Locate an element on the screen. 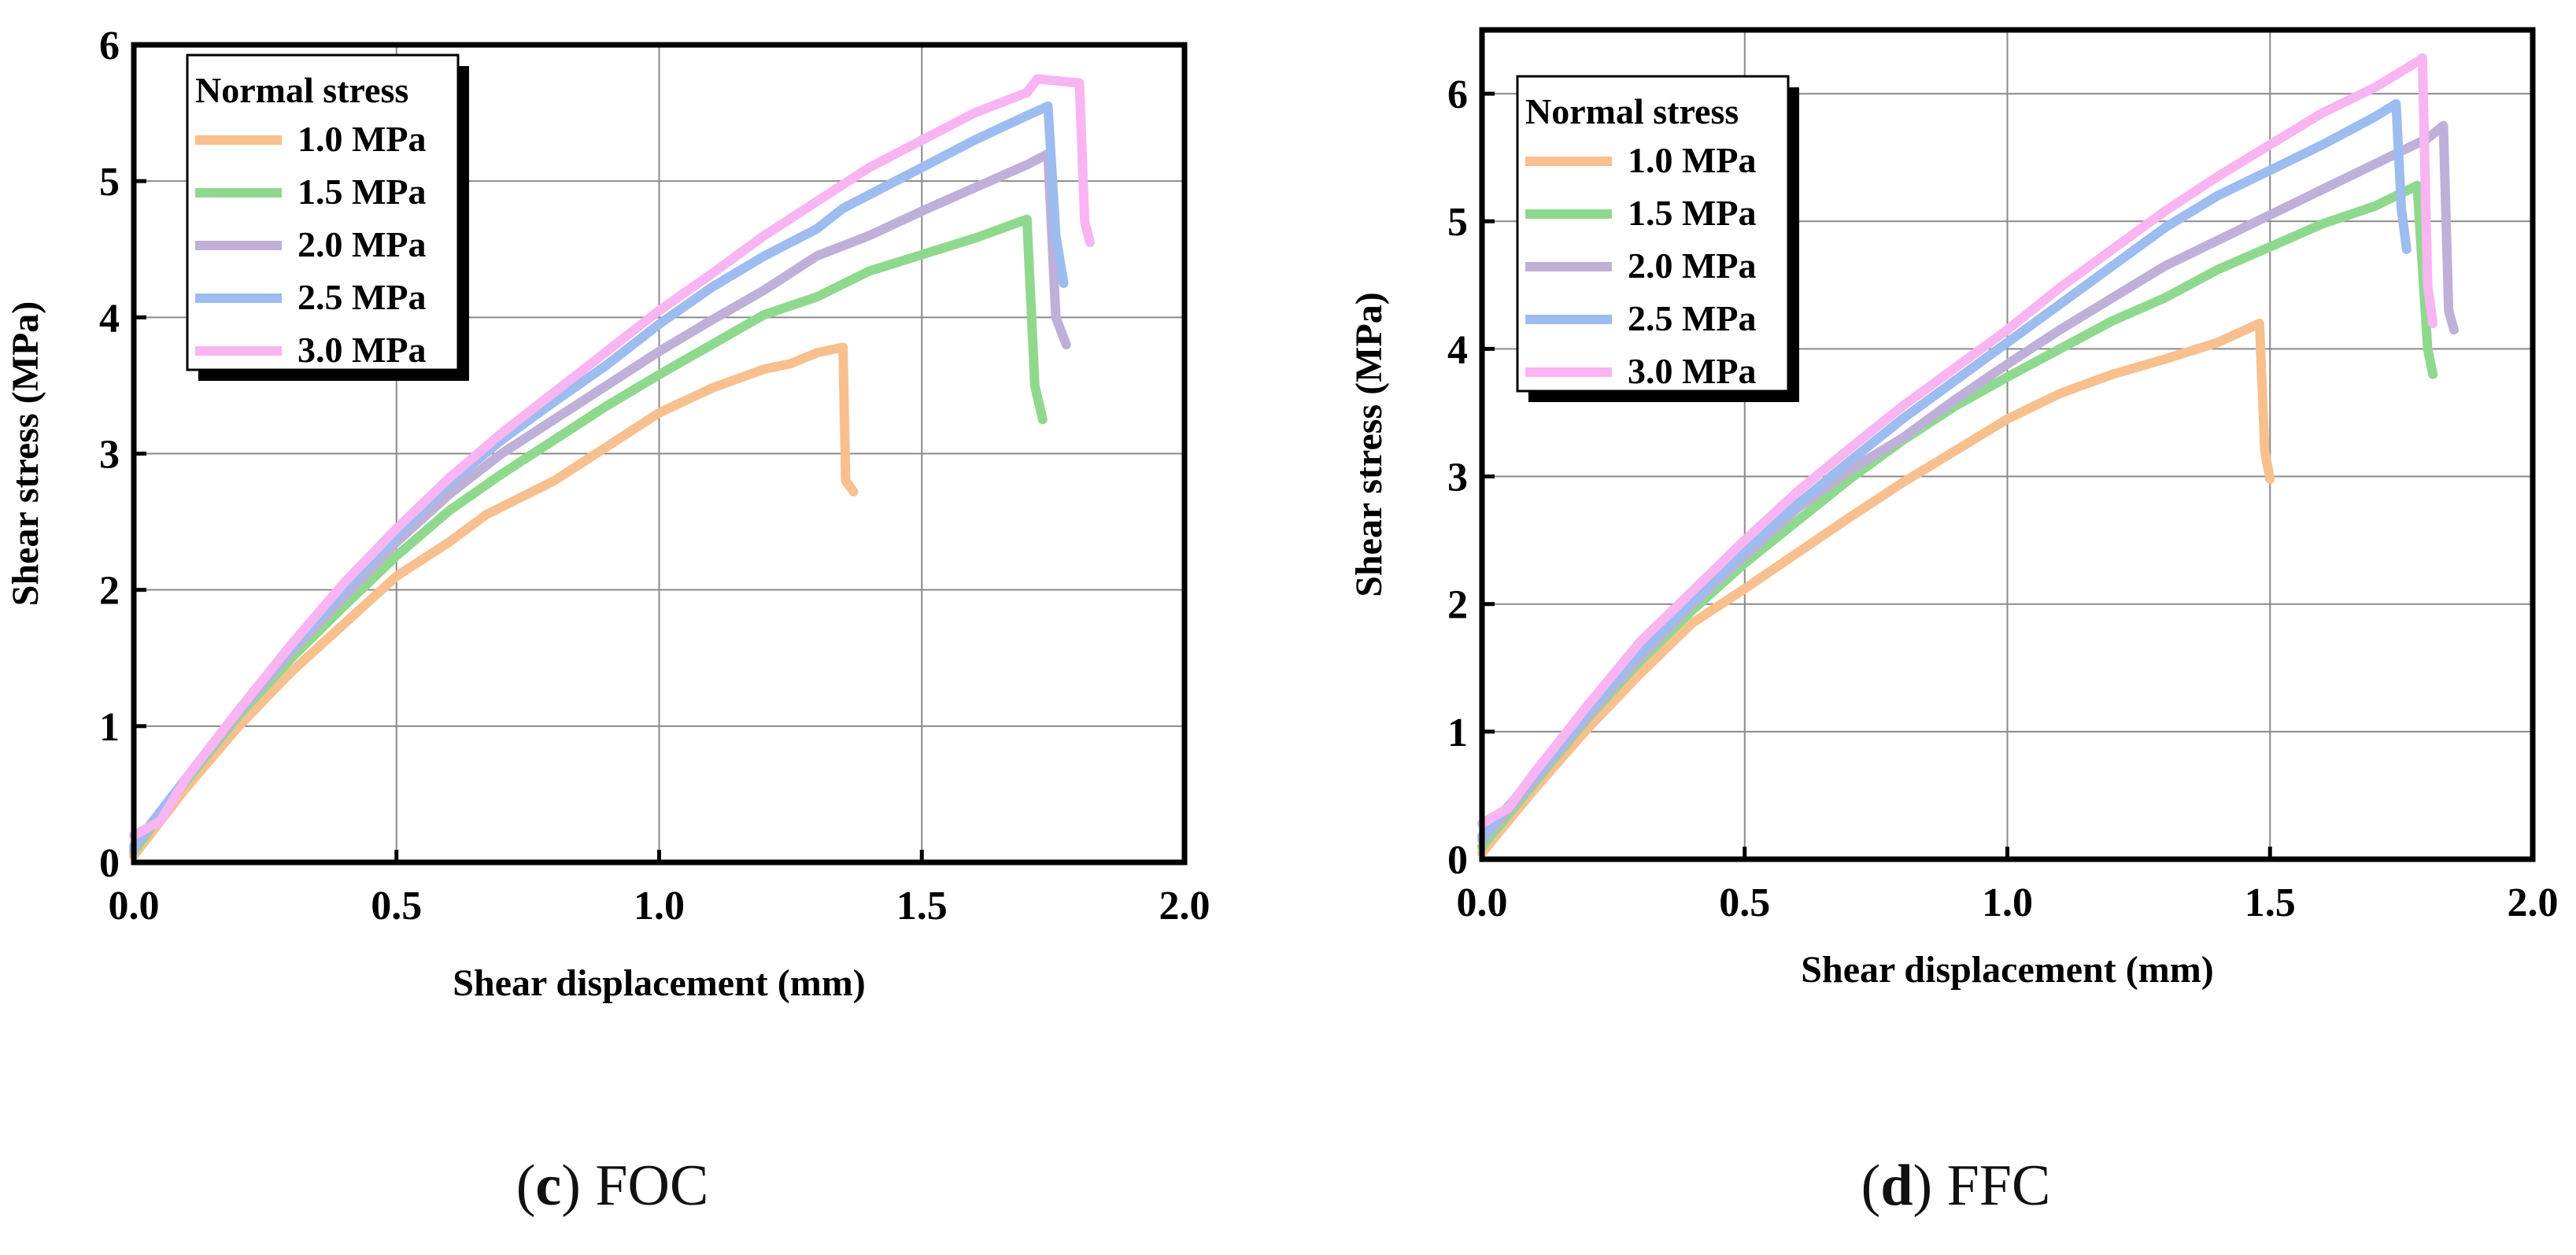  chart-c-y-tick-label: 6 is located at coordinates (109, 46).